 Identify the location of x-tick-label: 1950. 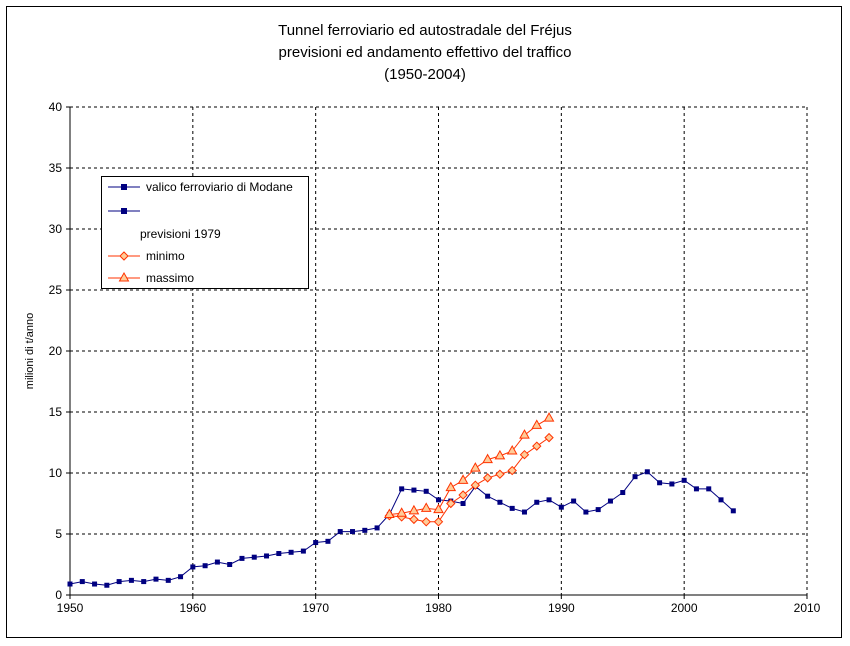
(70, 608).